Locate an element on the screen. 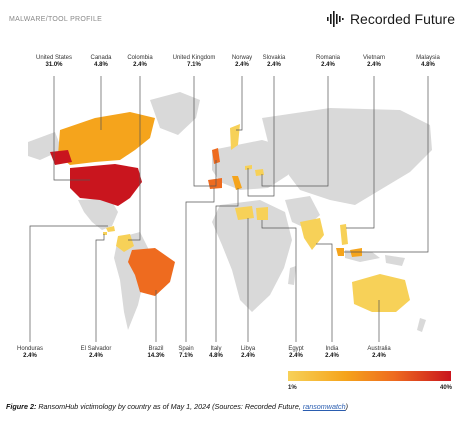 The height and width of the screenshot is (425, 469). country-name: Egypt is located at coordinates (296, 349).